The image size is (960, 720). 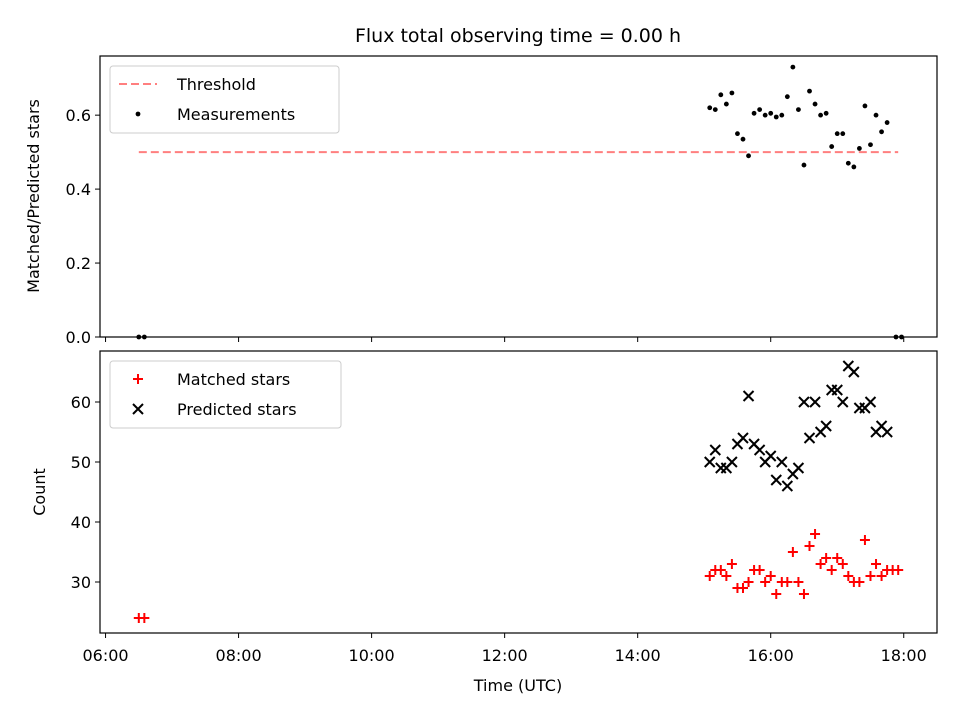 What do you see at coordinates (505, 655) in the screenshot?
I see `x-tick-label: 12:00` at bounding box center [505, 655].